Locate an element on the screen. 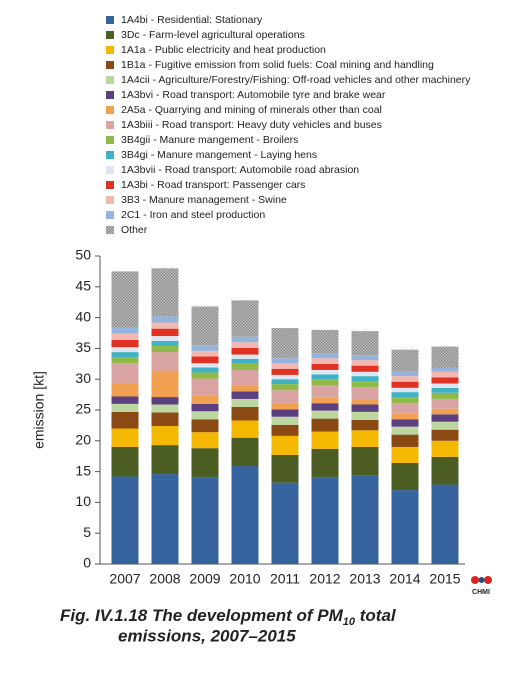  logo-text: CHMI is located at coordinates (481, 592).